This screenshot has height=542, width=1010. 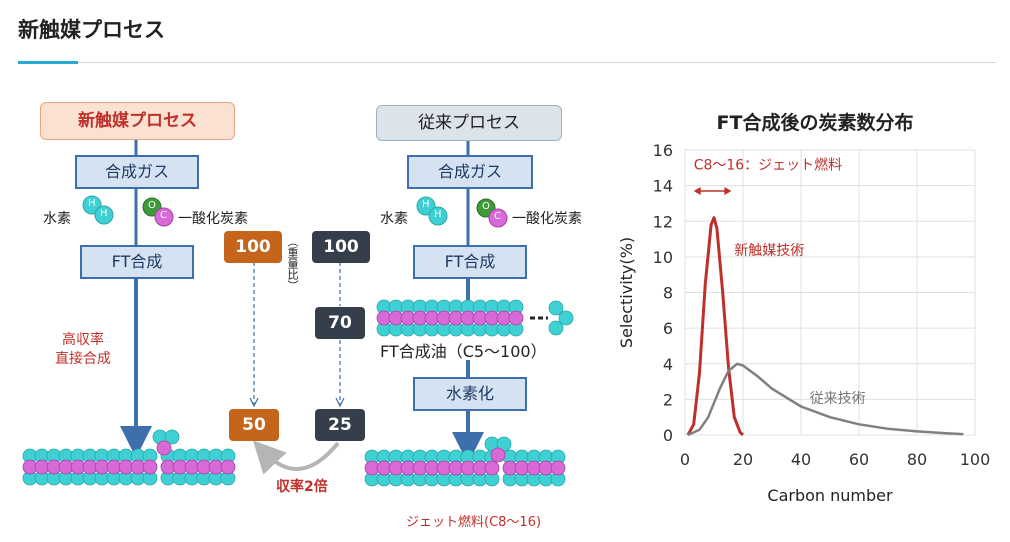 I want to click on hydrogen-molecule-icon-old, so click(x=432, y=211).